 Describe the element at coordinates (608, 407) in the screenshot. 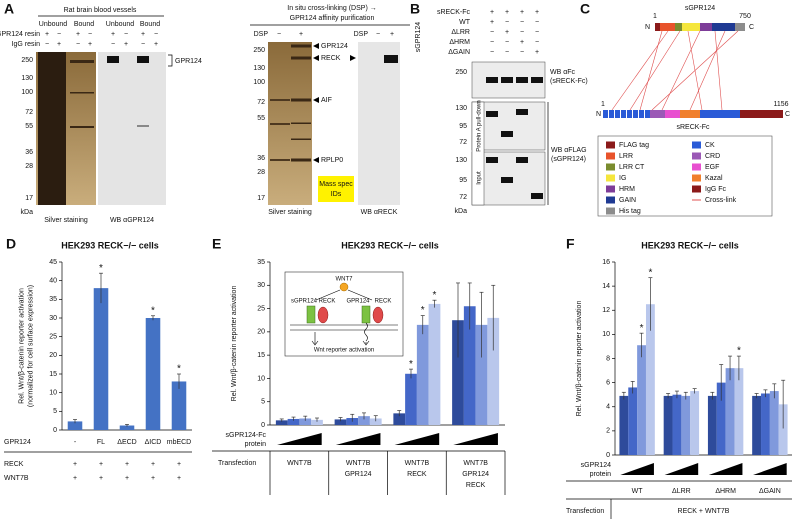

I see `y-tick-label: 4` at that location.